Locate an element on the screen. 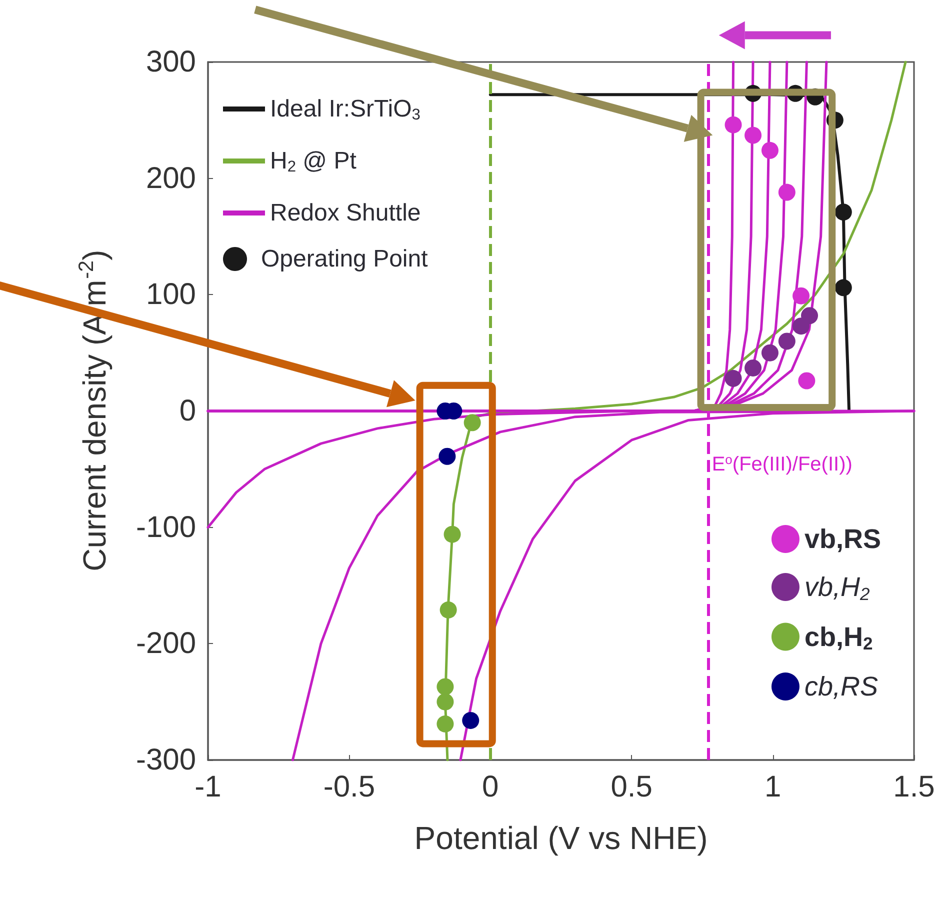 The height and width of the screenshot is (906, 951). legend-label: cb,RS is located at coordinates (841, 687).